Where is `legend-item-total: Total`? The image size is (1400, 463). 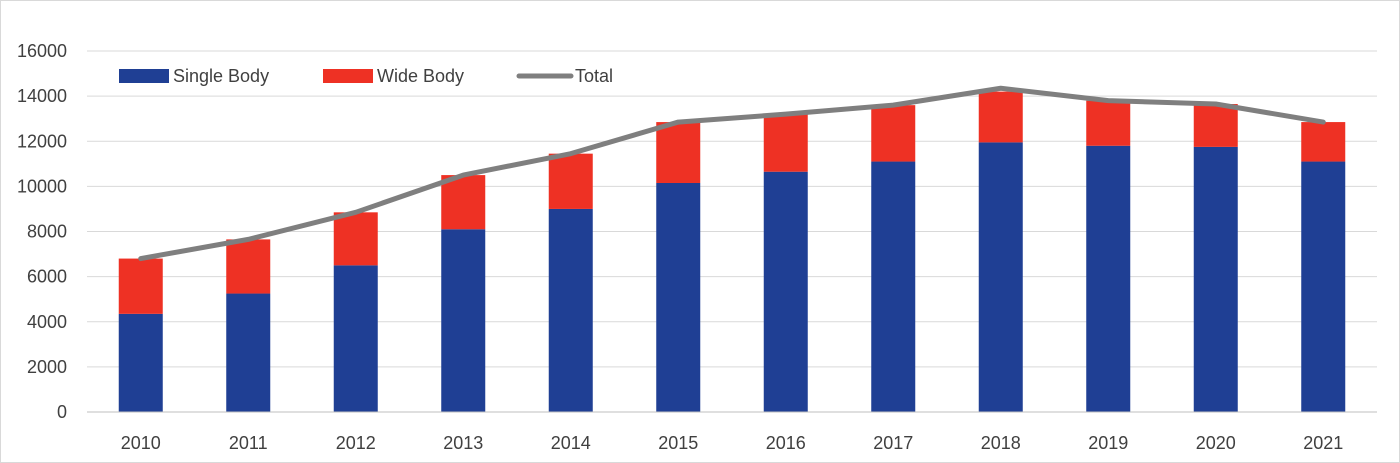 legend-item-total: Total is located at coordinates (564, 76).